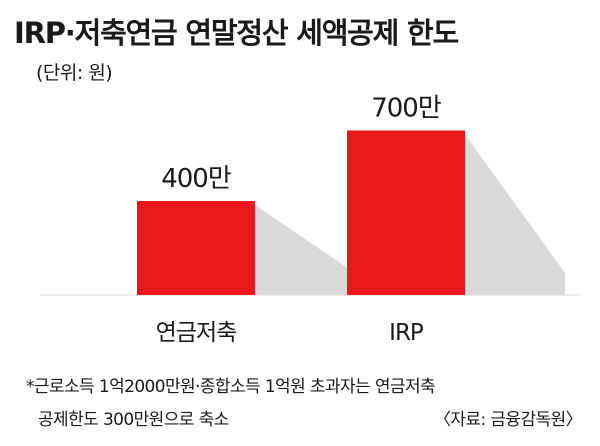 The height and width of the screenshot is (446, 600). I want to click on chart-title: IRP·저축연금 연말정산 세액공제 한도, so click(236, 33).